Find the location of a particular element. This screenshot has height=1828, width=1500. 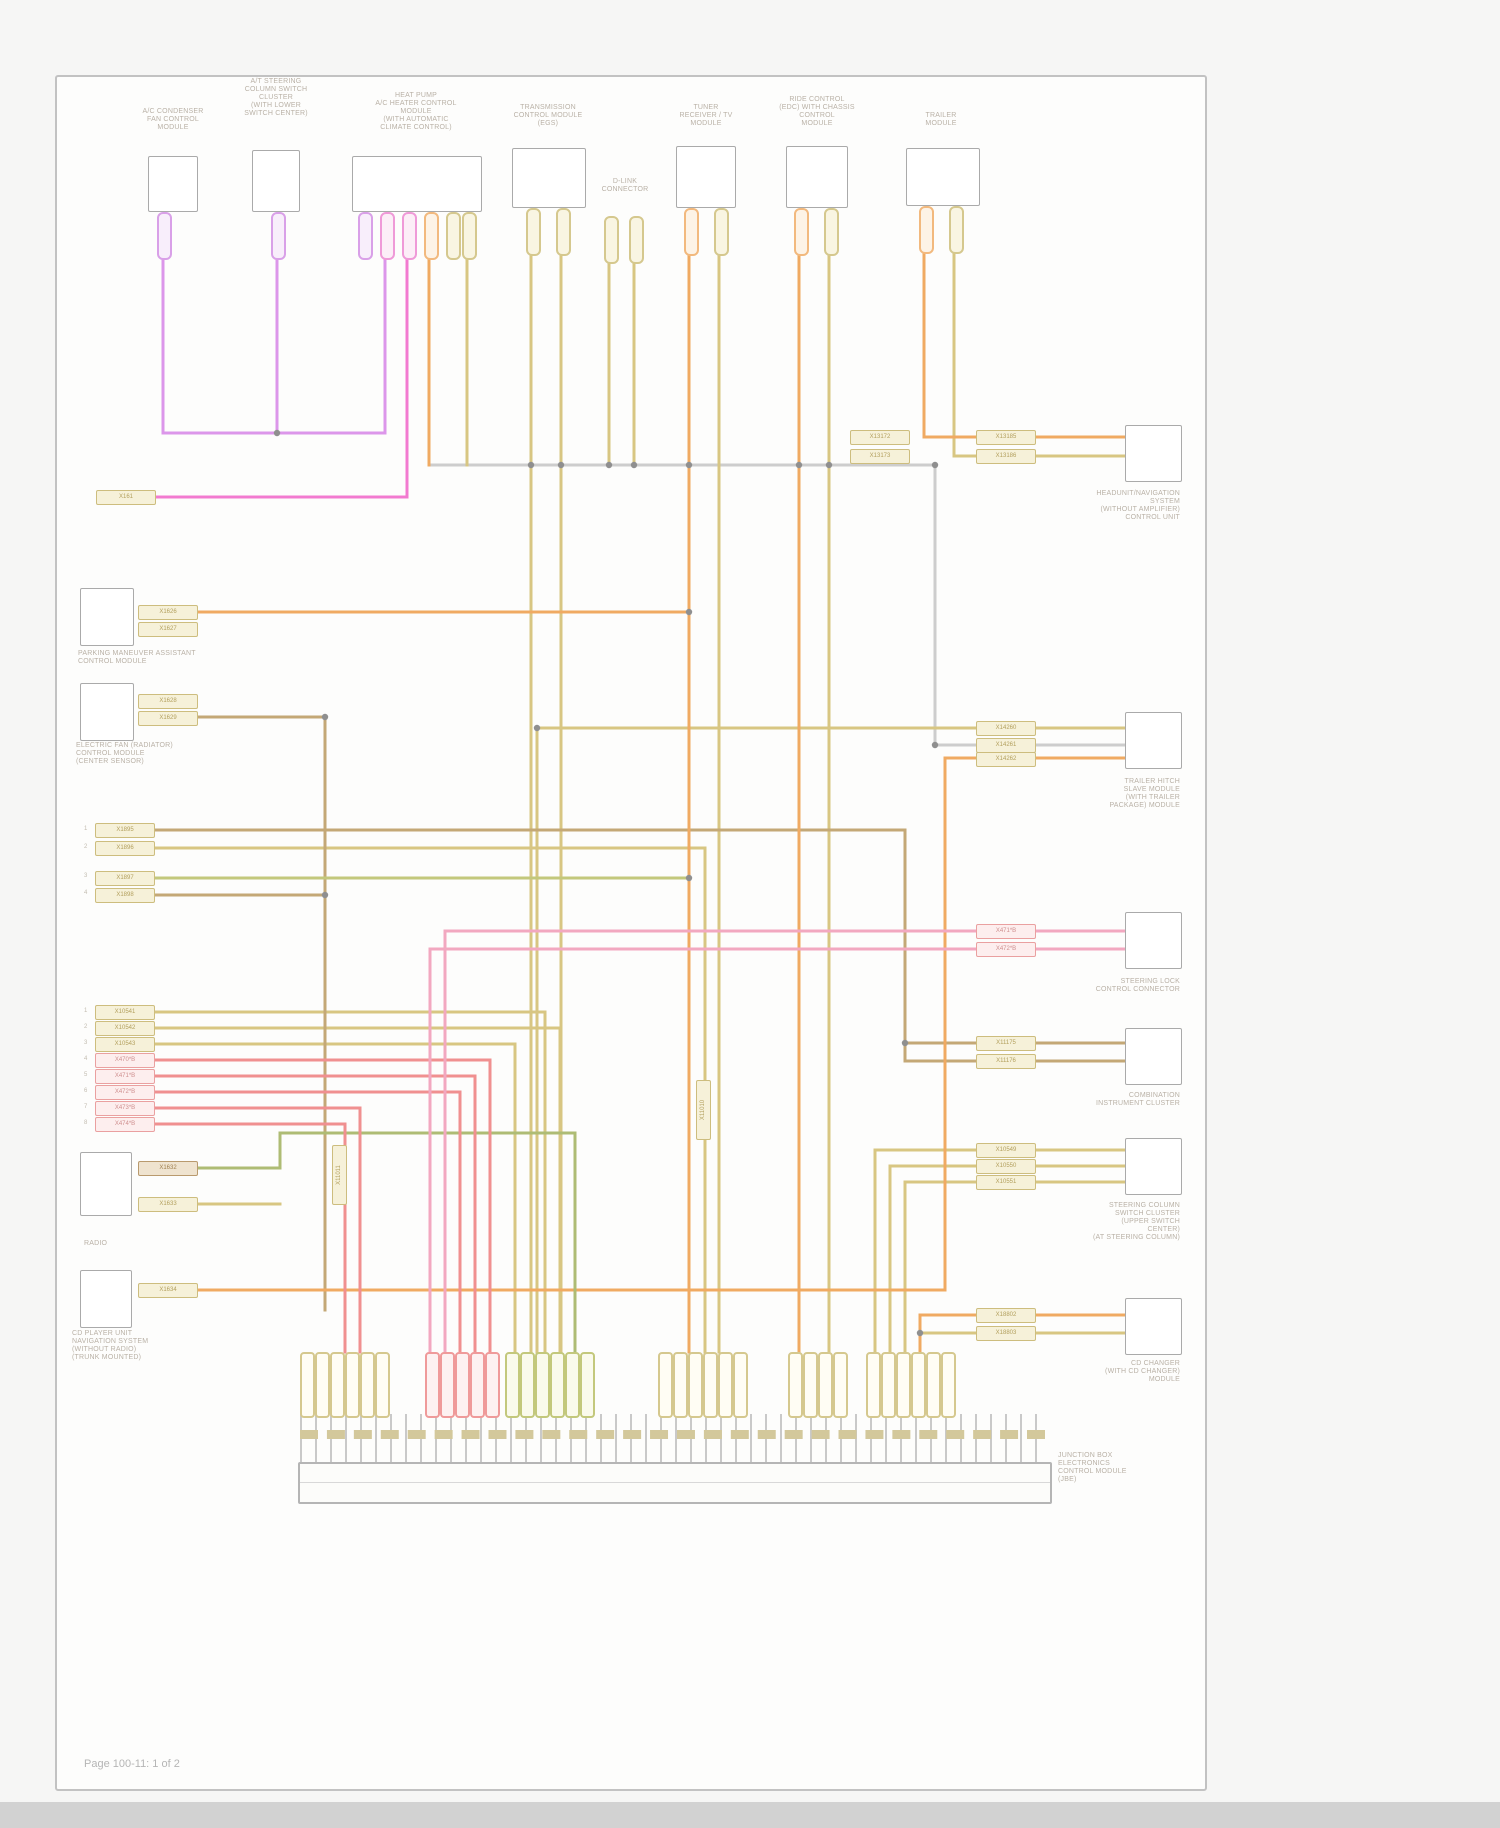

component-box-ride-control is located at coordinates (817, 177).